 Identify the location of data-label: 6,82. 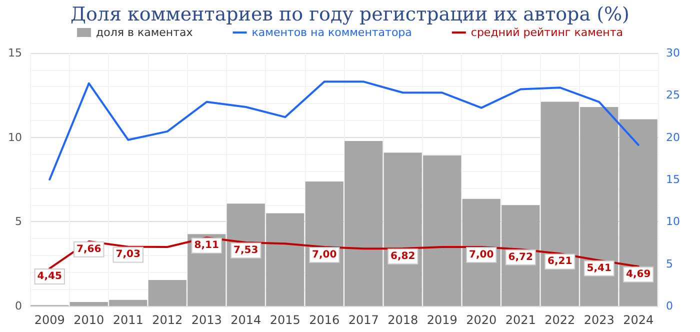
(403, 256).